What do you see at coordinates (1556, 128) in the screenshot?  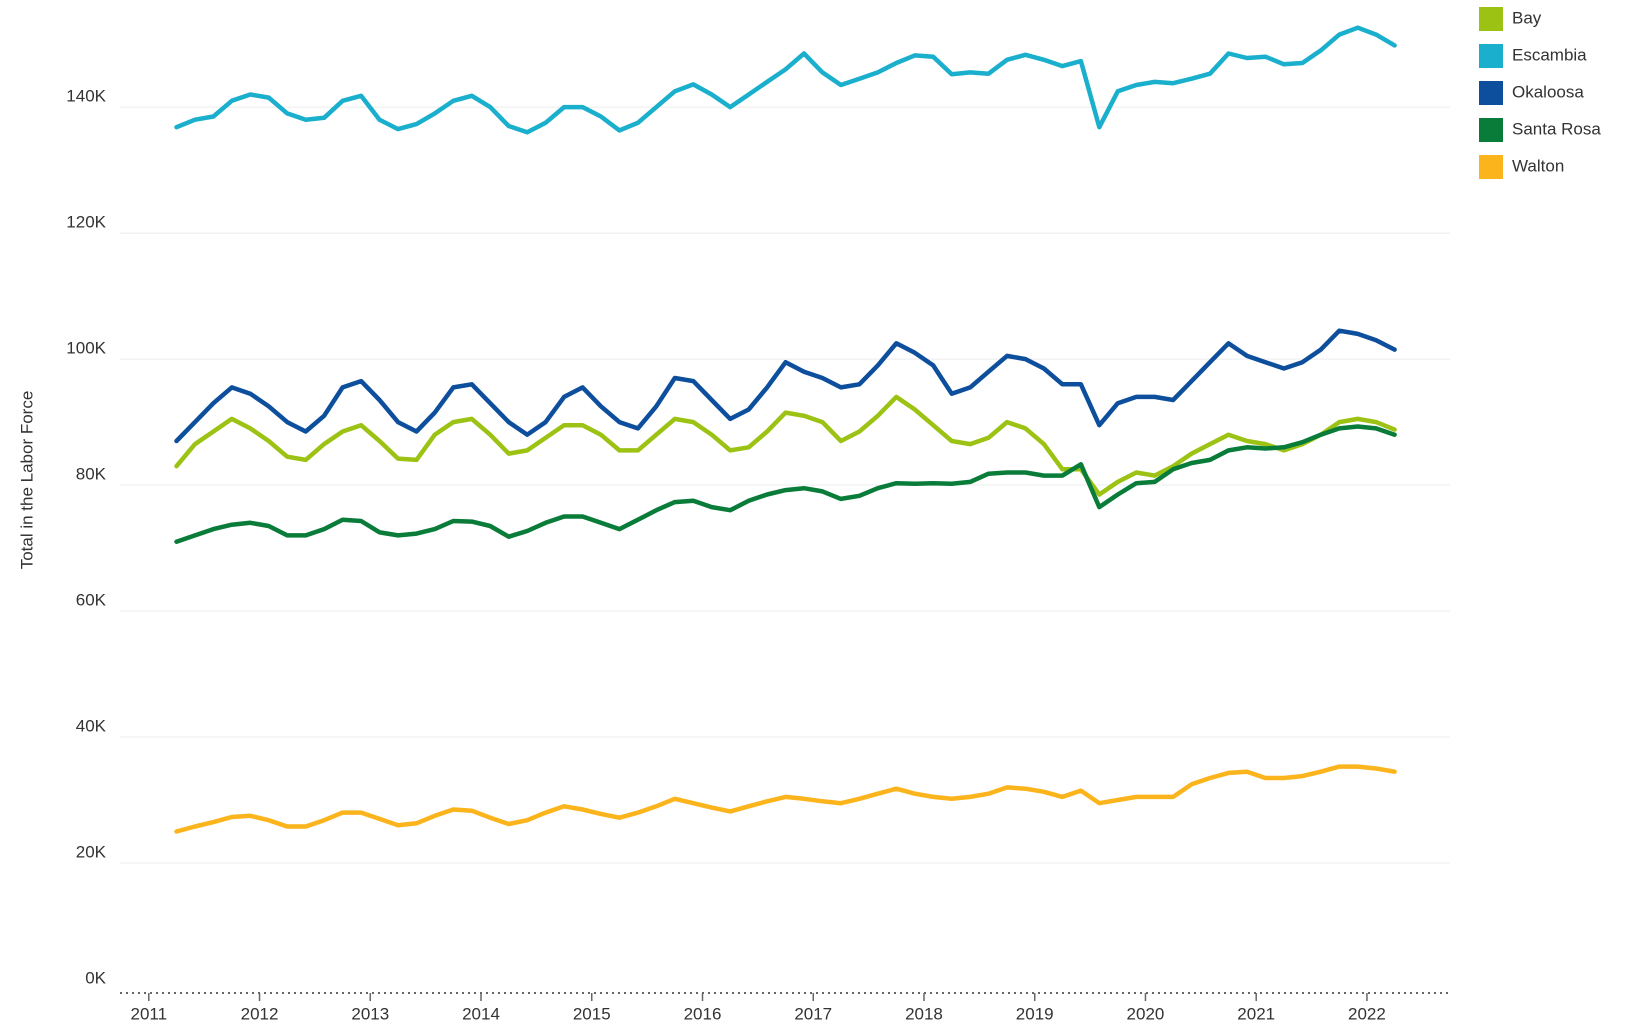 I see `legend-label: Santa Rosa` at bounding box center [1556, 128].